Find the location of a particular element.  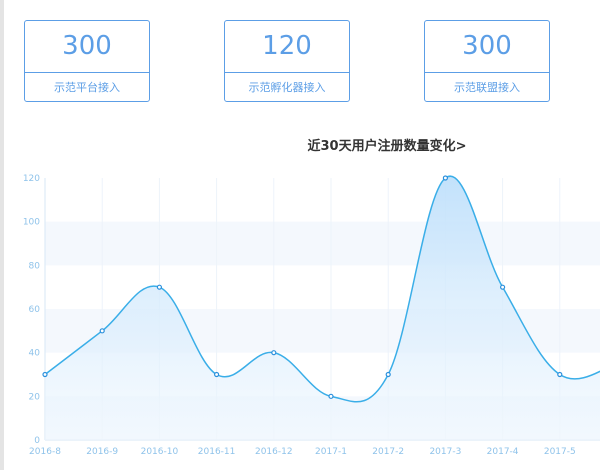

stat-label: 示范联盟接入 is located at coordinates (487, 87).